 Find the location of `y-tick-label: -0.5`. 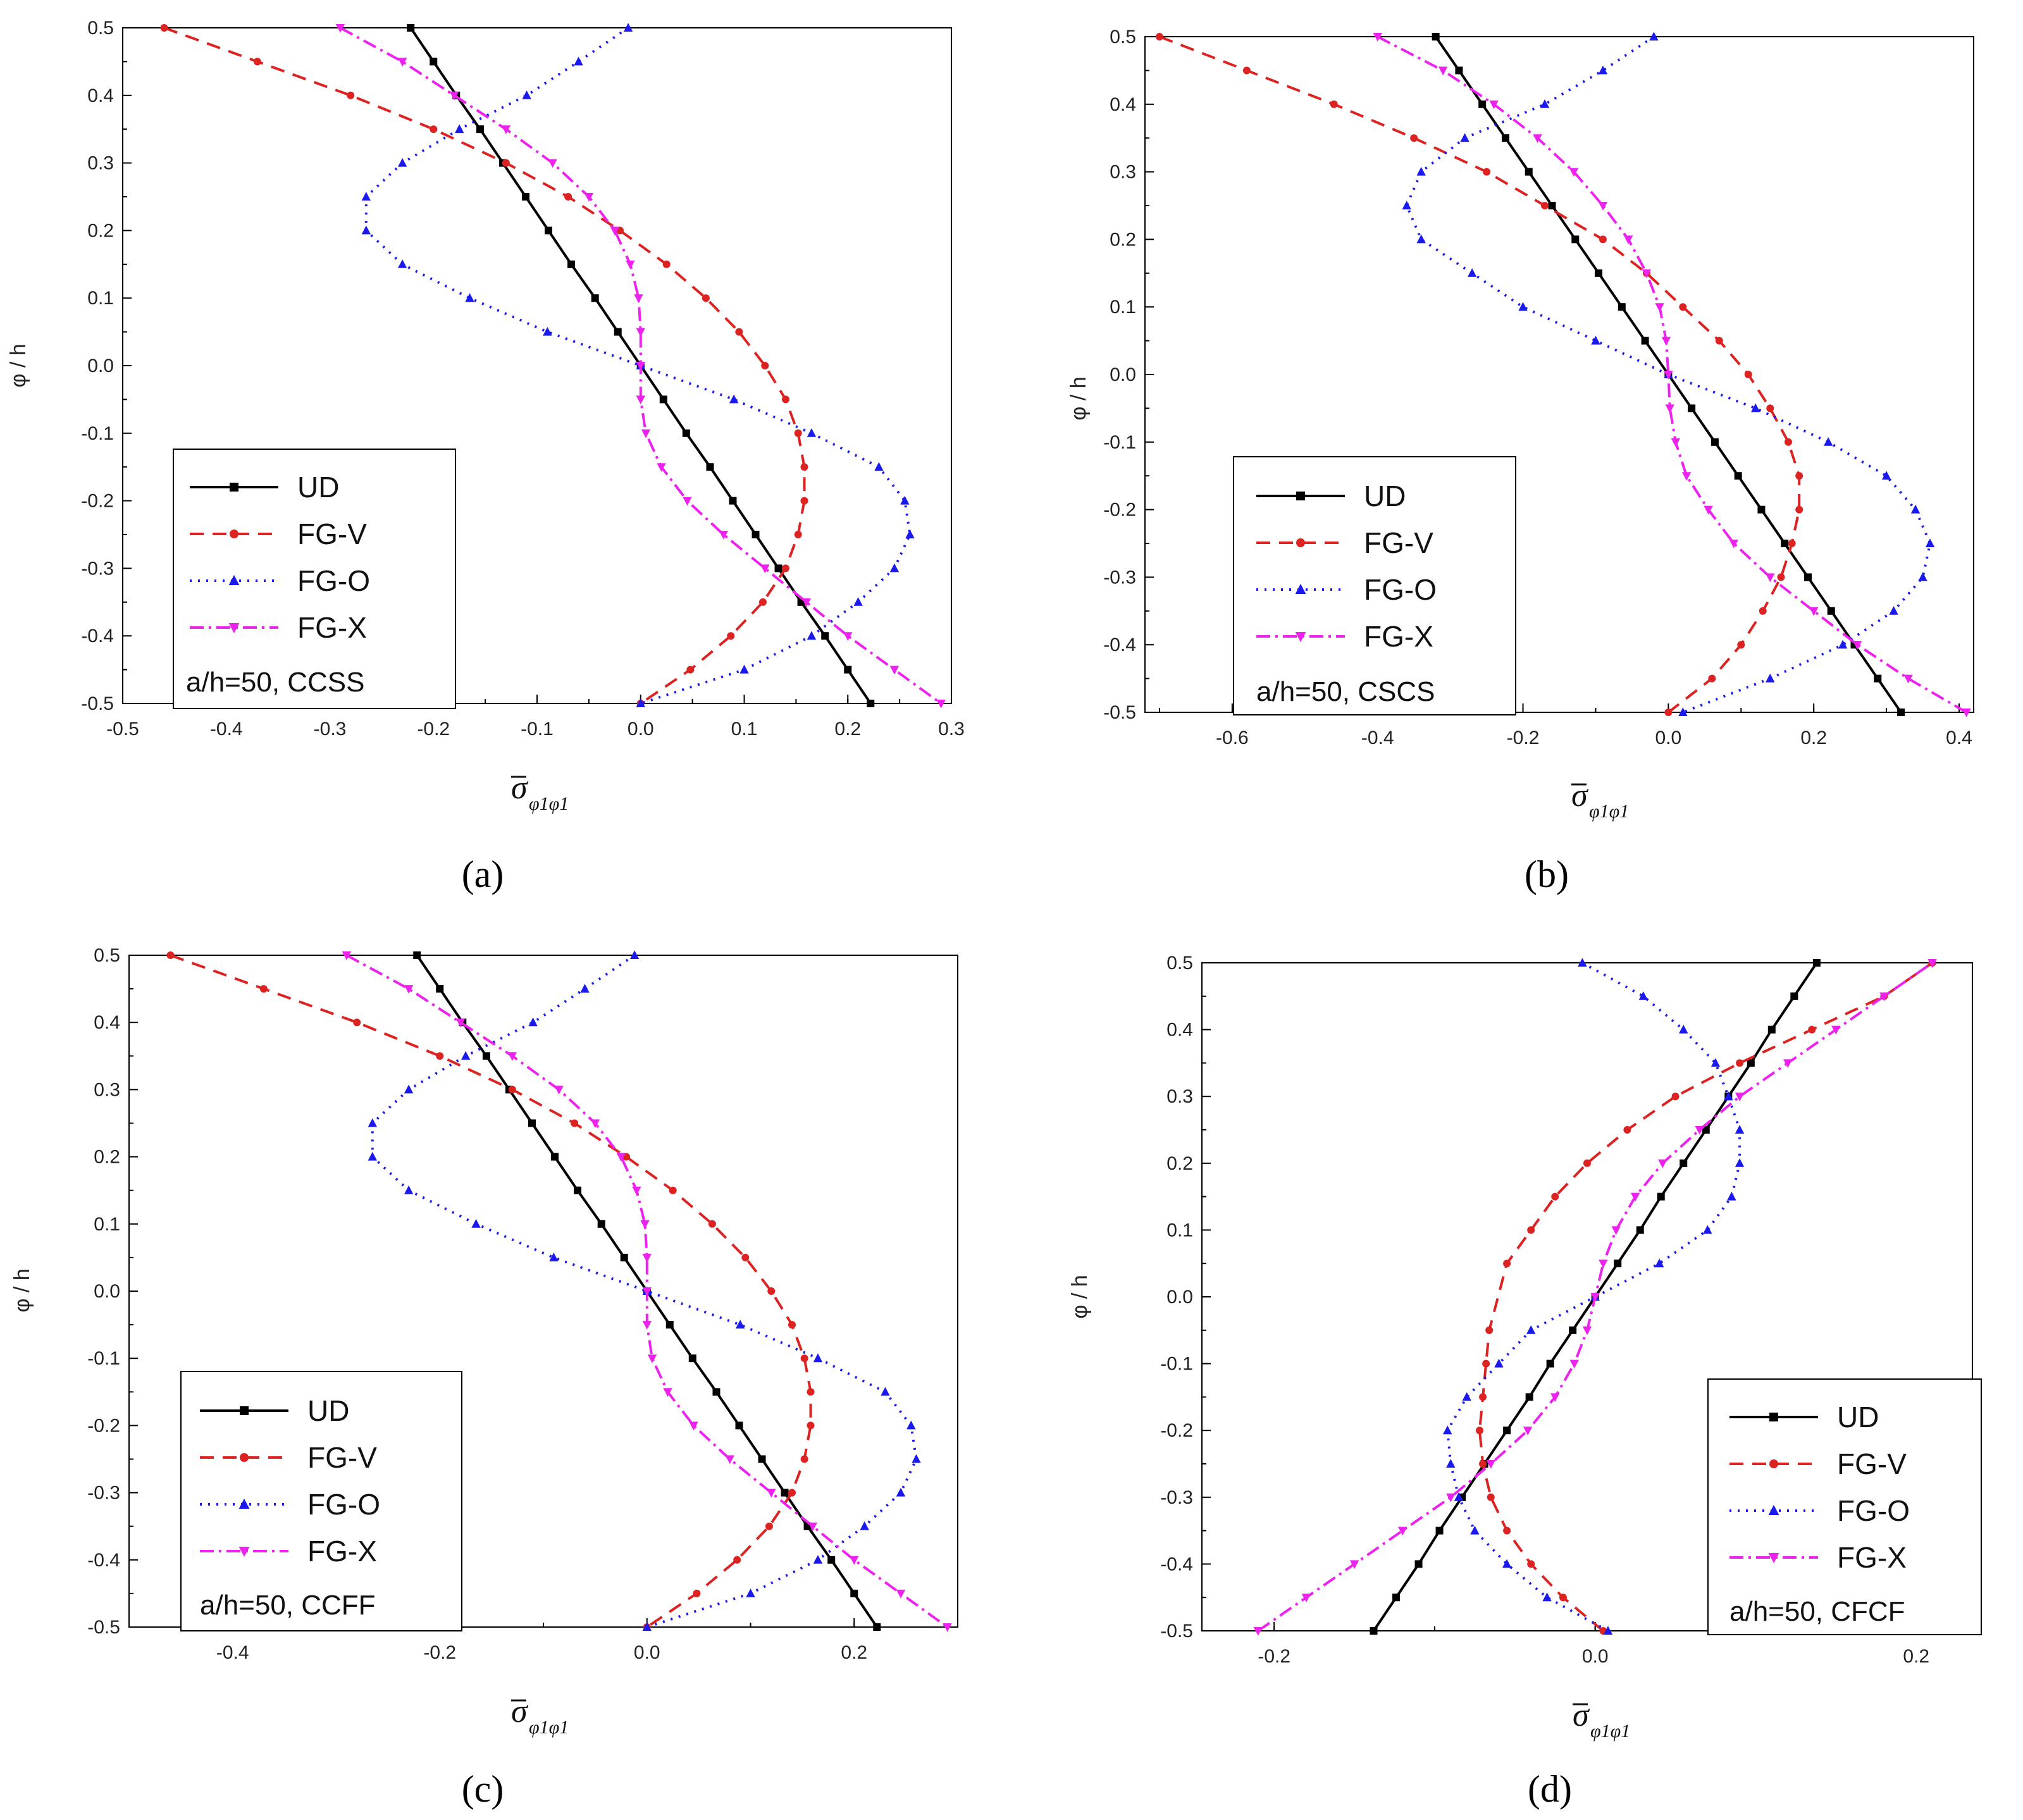

y-tick-label: -0.5 is located at coordinates (1119, 712).